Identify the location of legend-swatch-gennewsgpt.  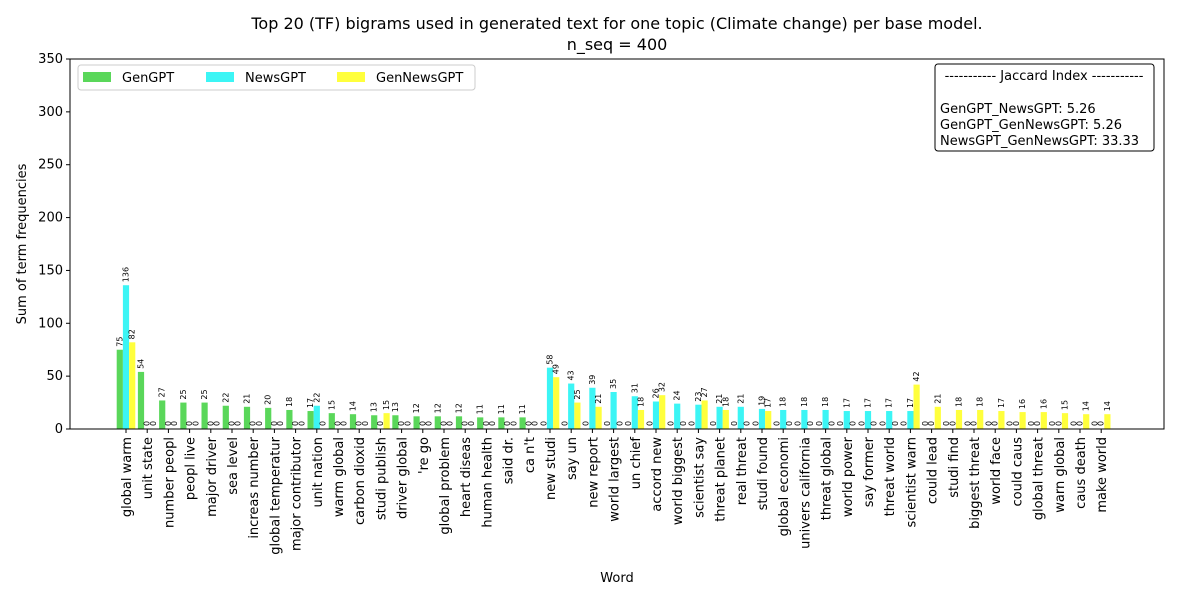
(351, 77).